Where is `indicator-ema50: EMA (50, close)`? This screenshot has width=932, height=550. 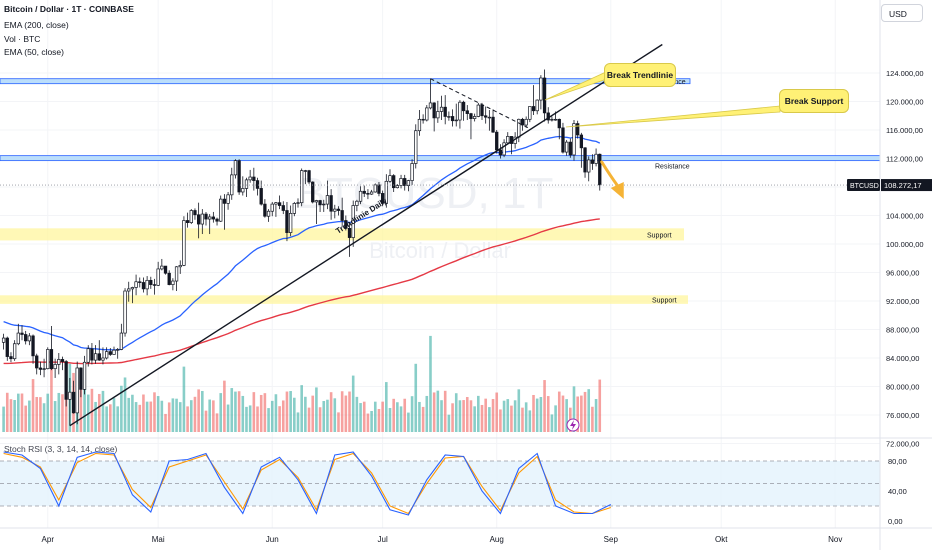
indicator-ema50: EMA (50, close) is located at coordinates (34, 52).